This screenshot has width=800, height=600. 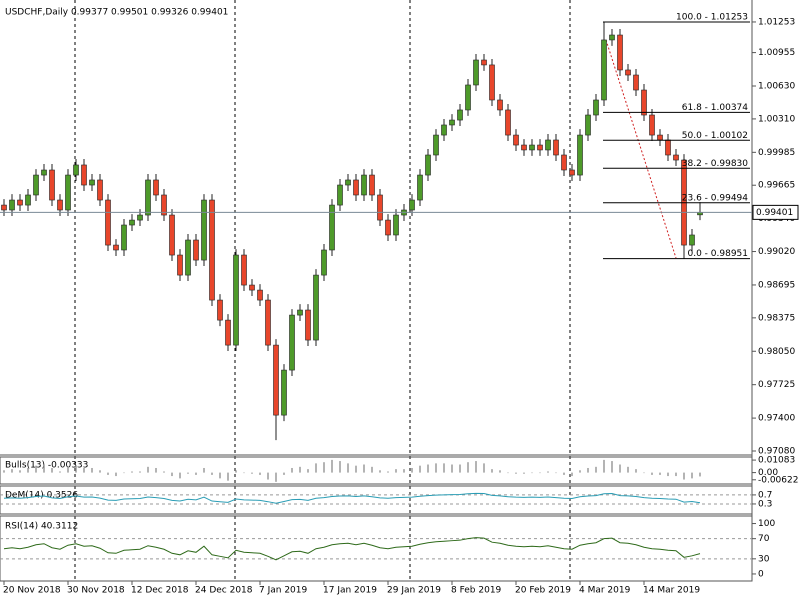 What do you see at coordinates (776, 153) in the screenshot?
I see `y-tick-label: 0.99985` at bounding box center [776, 153].